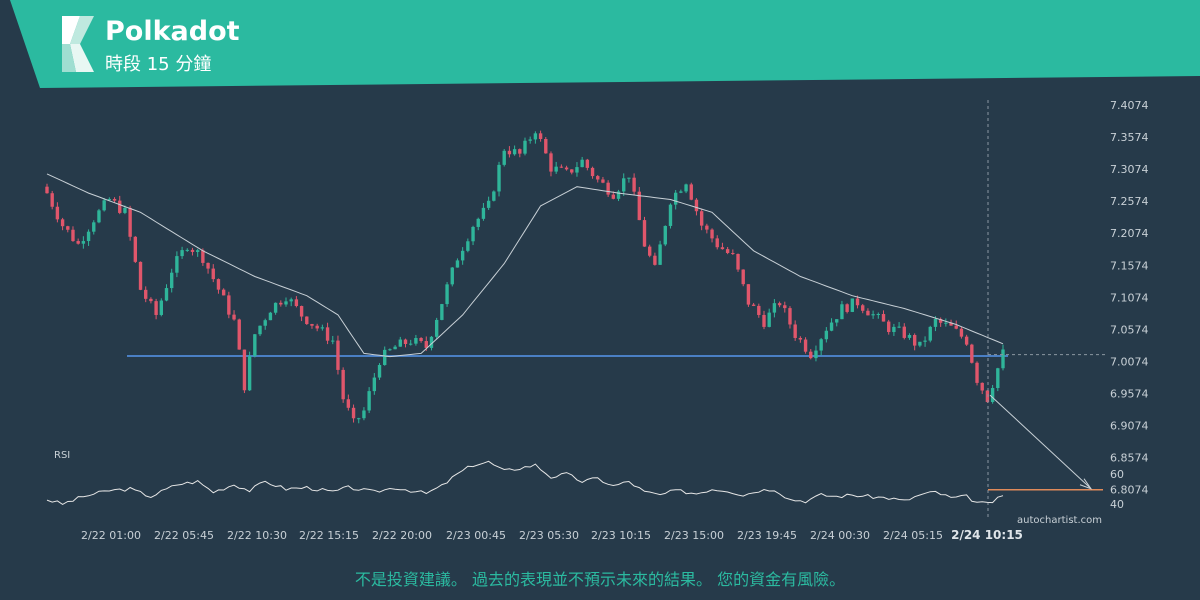 The width and height of the screenshot is (1200, 600). Describe the element at coordinates (694, 535) in the screenshot. I see `time-tick-label: 2/23 15:00` at that location.